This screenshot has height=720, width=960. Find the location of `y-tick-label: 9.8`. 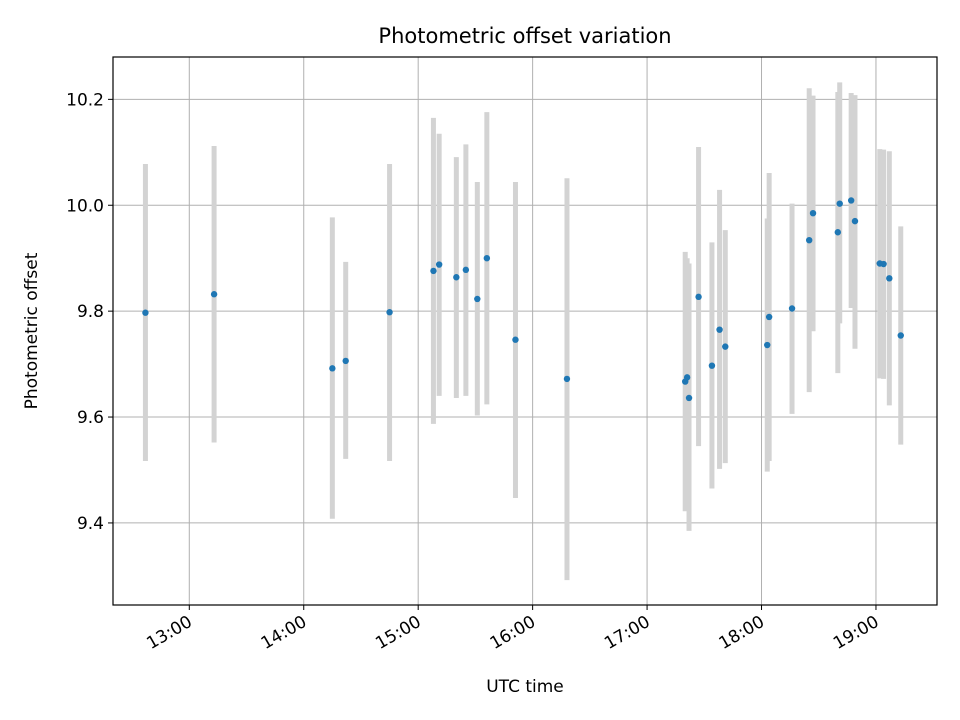

y-tick-label: 9.8 is located at coordinates (90, 312).